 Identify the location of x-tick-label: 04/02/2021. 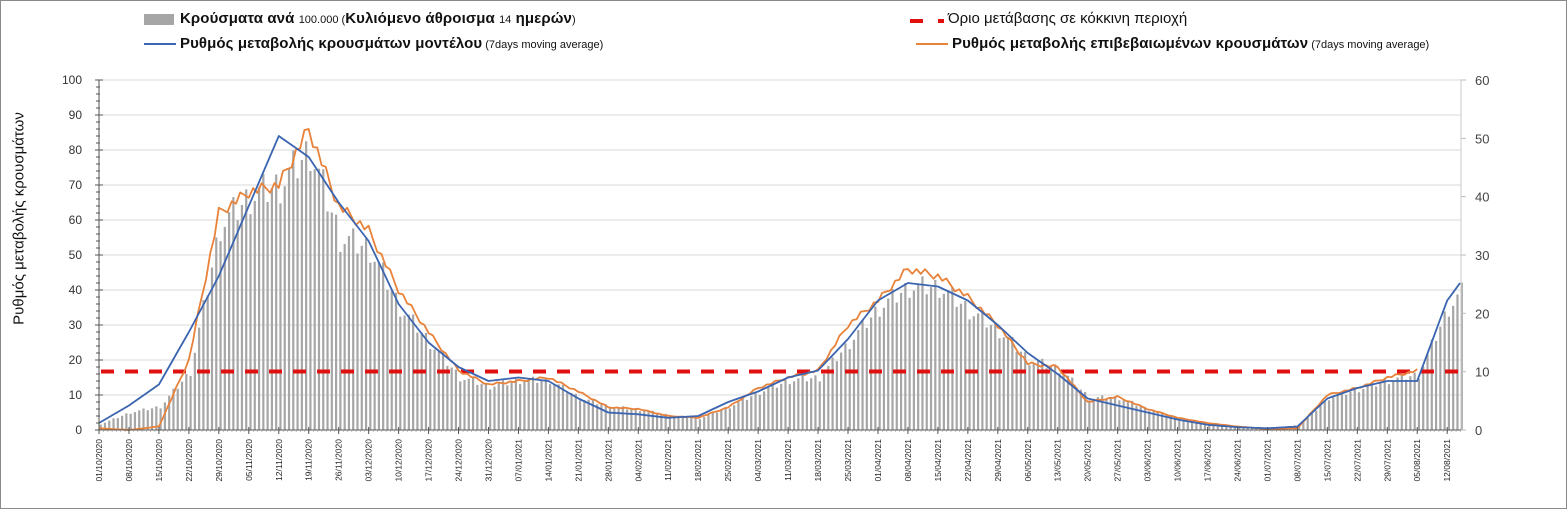
(638, 460).